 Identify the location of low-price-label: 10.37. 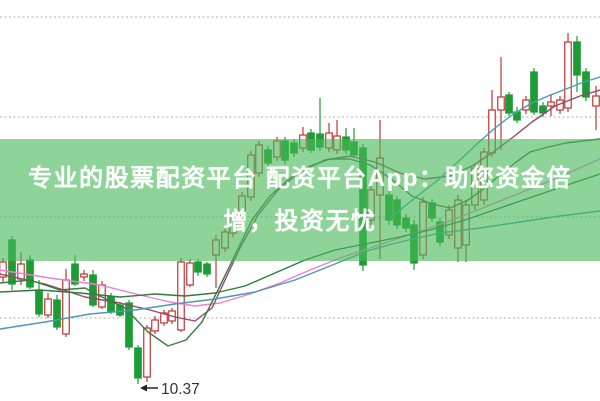
(180, 389).